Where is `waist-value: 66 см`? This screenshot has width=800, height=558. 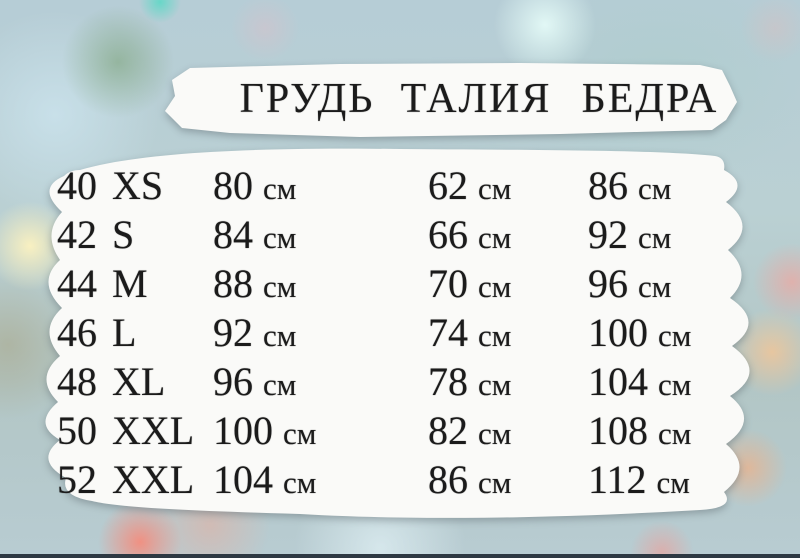
waist-value: 66 см is located at coordinates (470, 234).